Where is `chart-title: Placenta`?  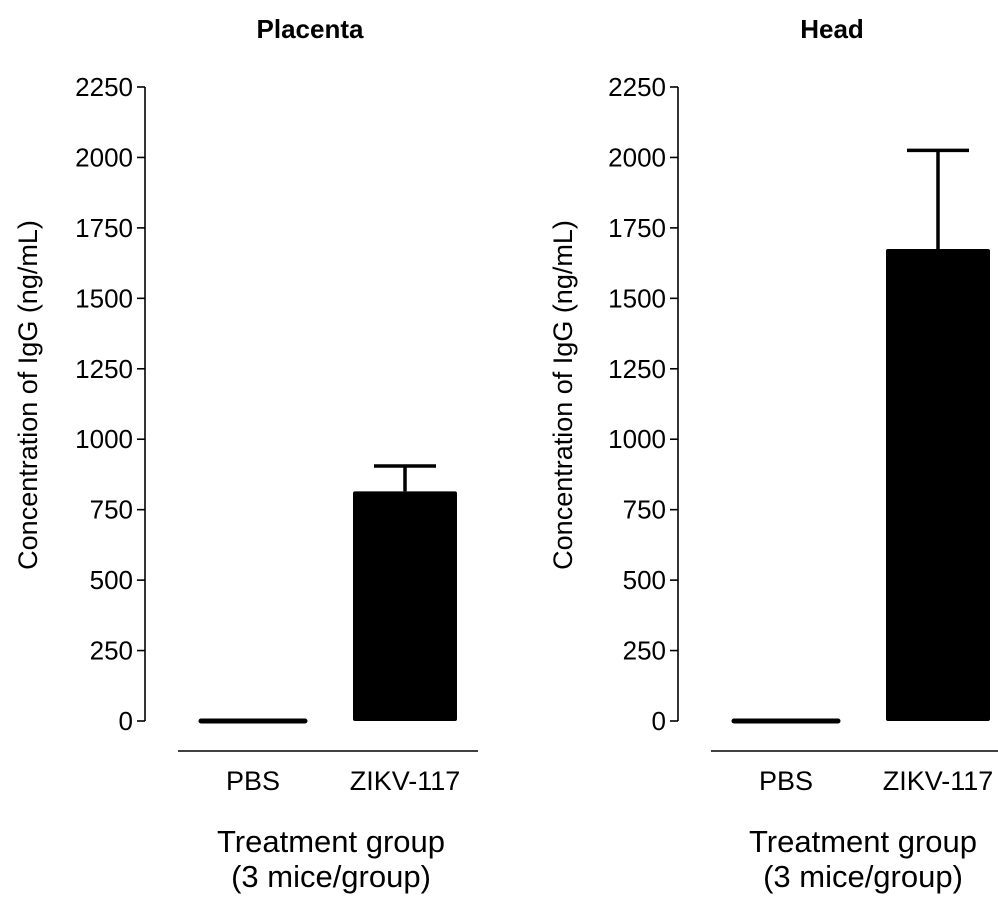 chart-title: Placenta is located at coordinates (310, 29).